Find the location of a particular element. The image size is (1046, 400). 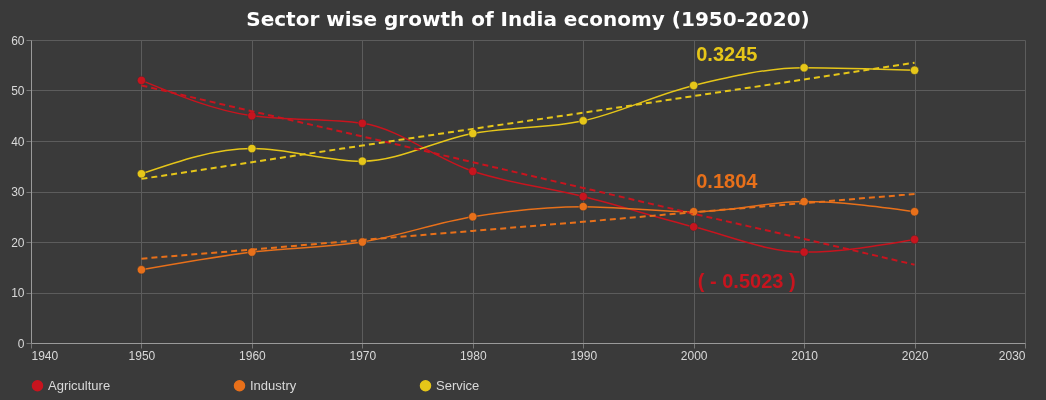

y-tick-label: 50 is located at coordinates (18, 91).